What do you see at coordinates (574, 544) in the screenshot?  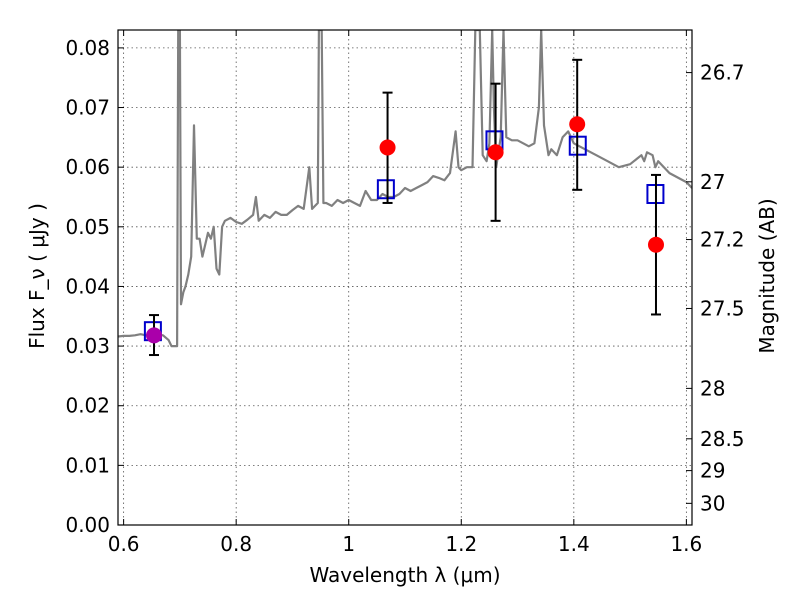 I see `x-tick-label: 1.4` at bounding box center [574, 544].